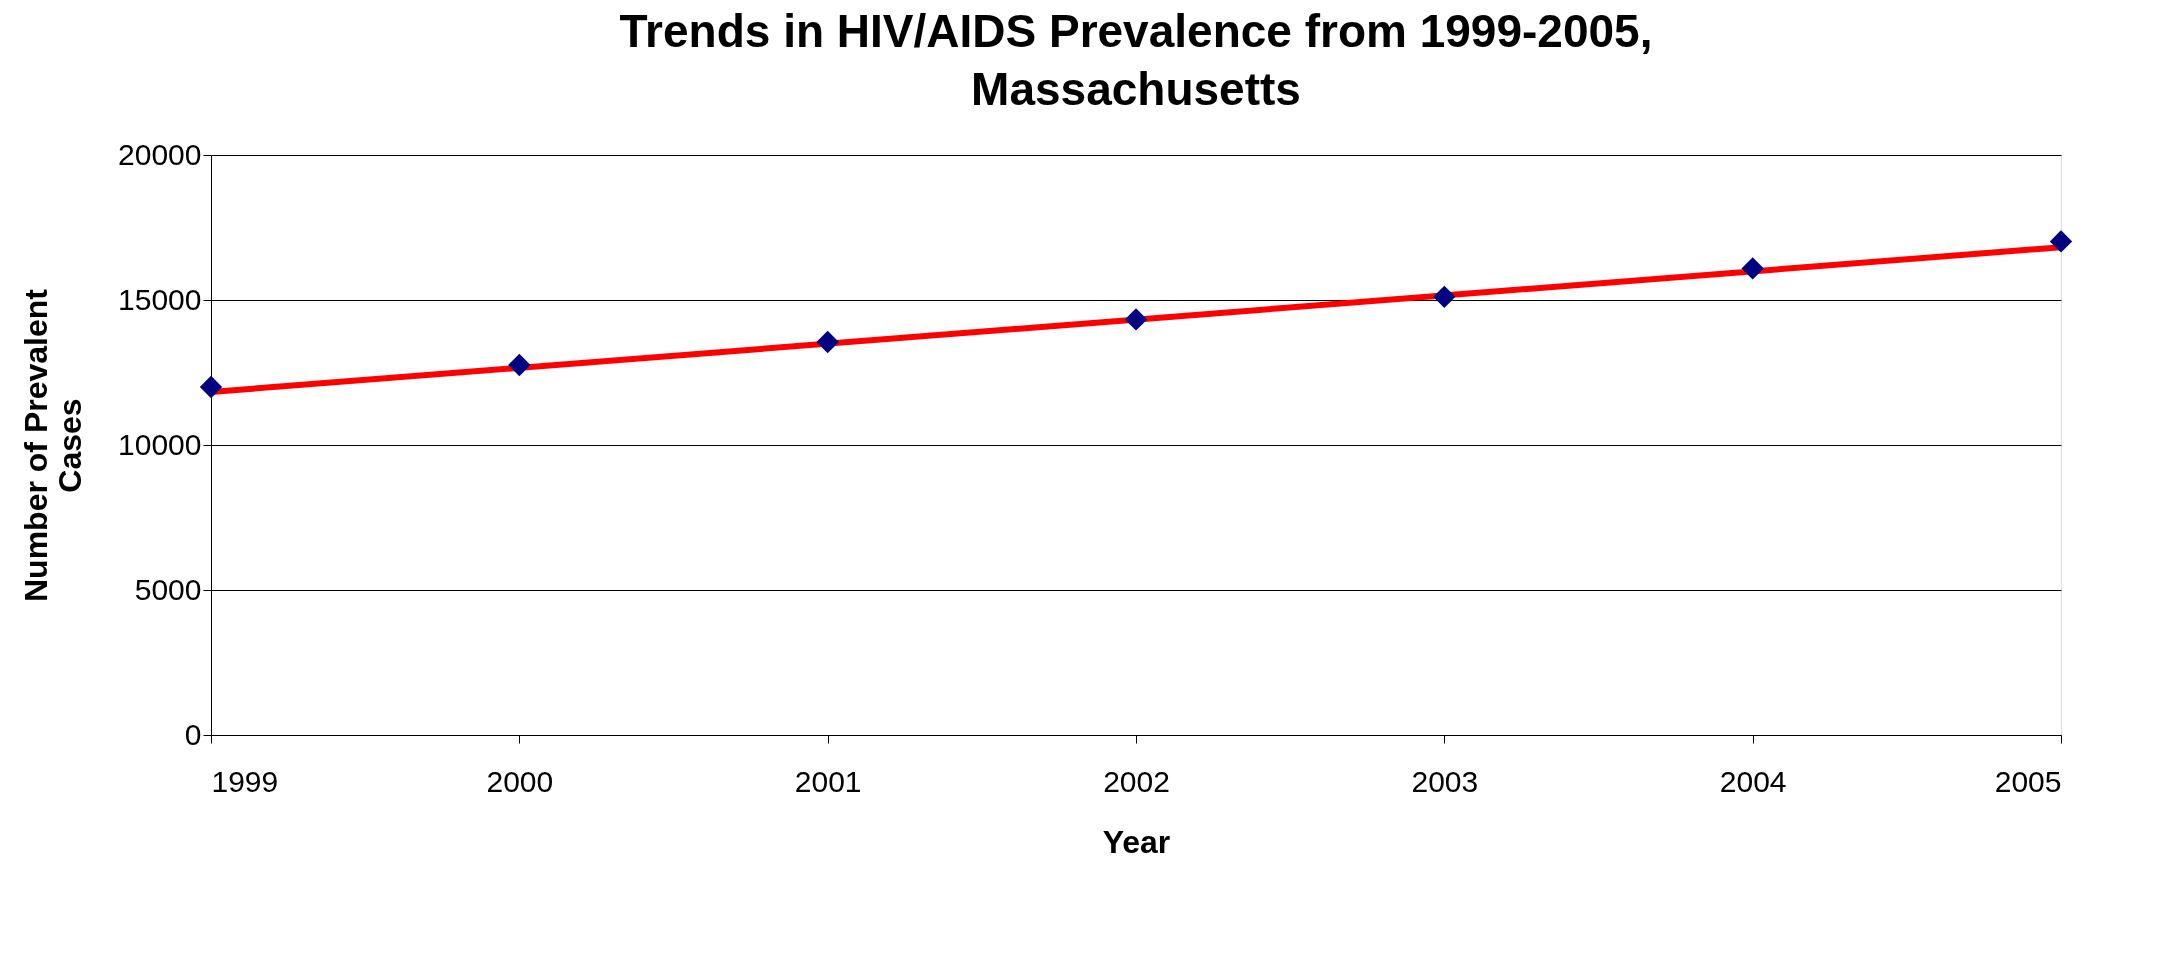 The image size is (2160, 959). I want to click on y-tick-label: 0, so click(193, 734).